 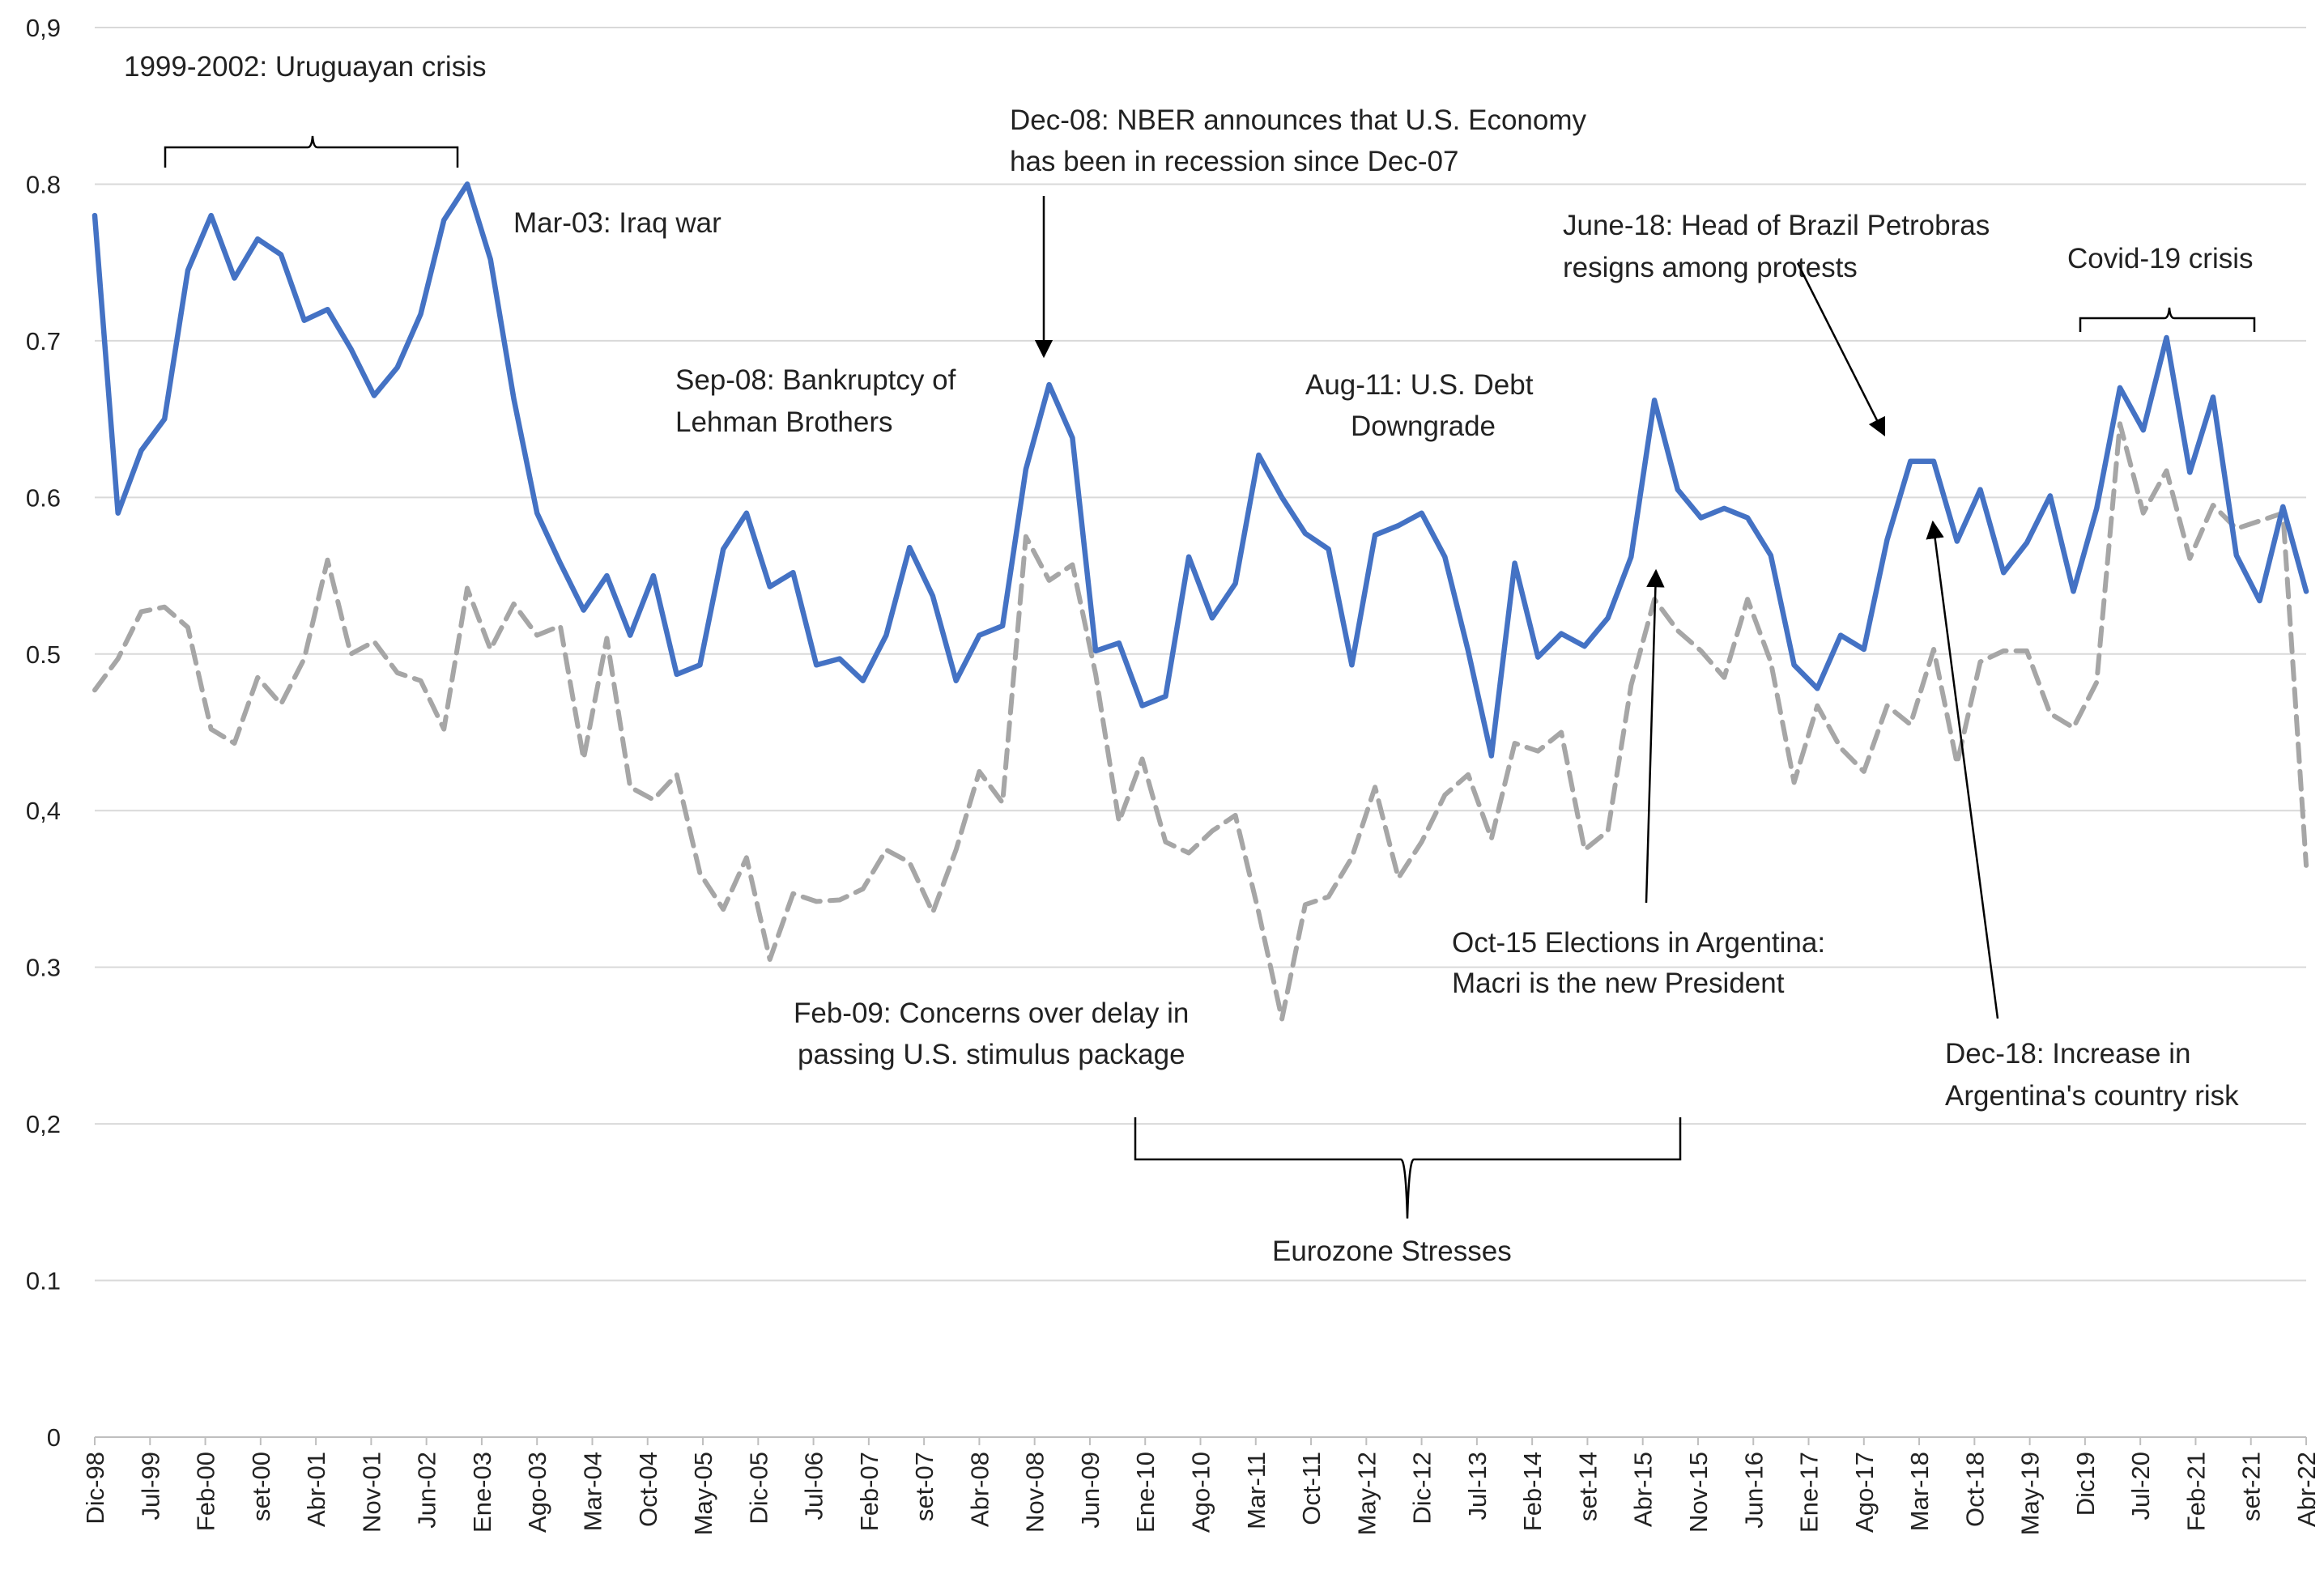 I want to click on x-tick-label: Ene-10, so click(x=1145, y=1492).